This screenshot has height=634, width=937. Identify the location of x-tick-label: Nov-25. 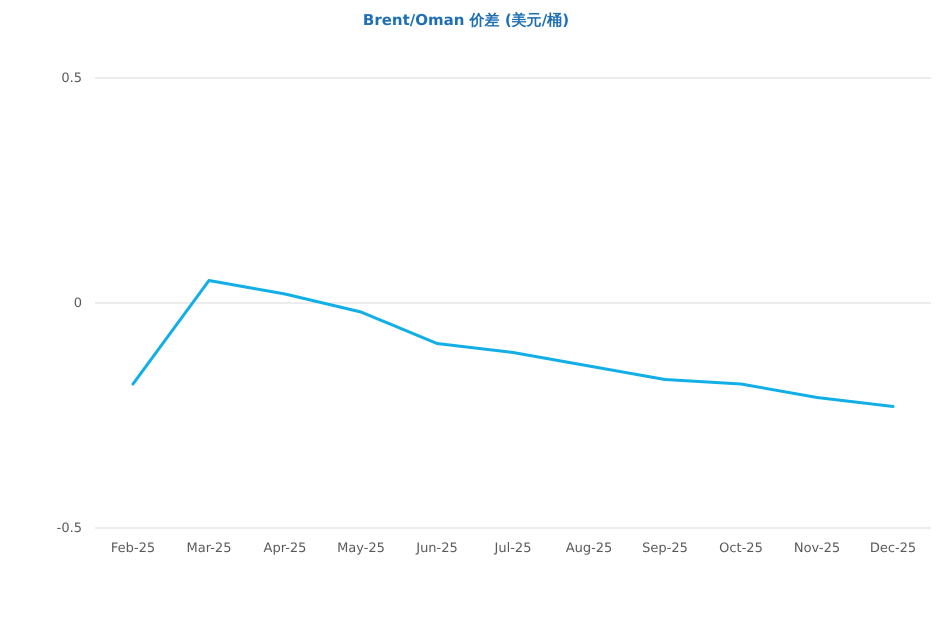
(817, 548).